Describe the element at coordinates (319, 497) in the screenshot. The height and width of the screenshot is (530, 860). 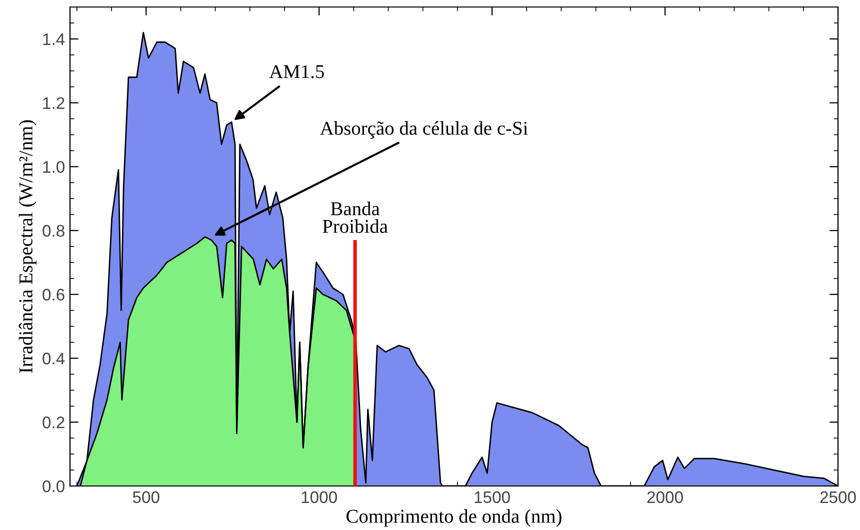
I see `x-tick-label: 1000` at that location.